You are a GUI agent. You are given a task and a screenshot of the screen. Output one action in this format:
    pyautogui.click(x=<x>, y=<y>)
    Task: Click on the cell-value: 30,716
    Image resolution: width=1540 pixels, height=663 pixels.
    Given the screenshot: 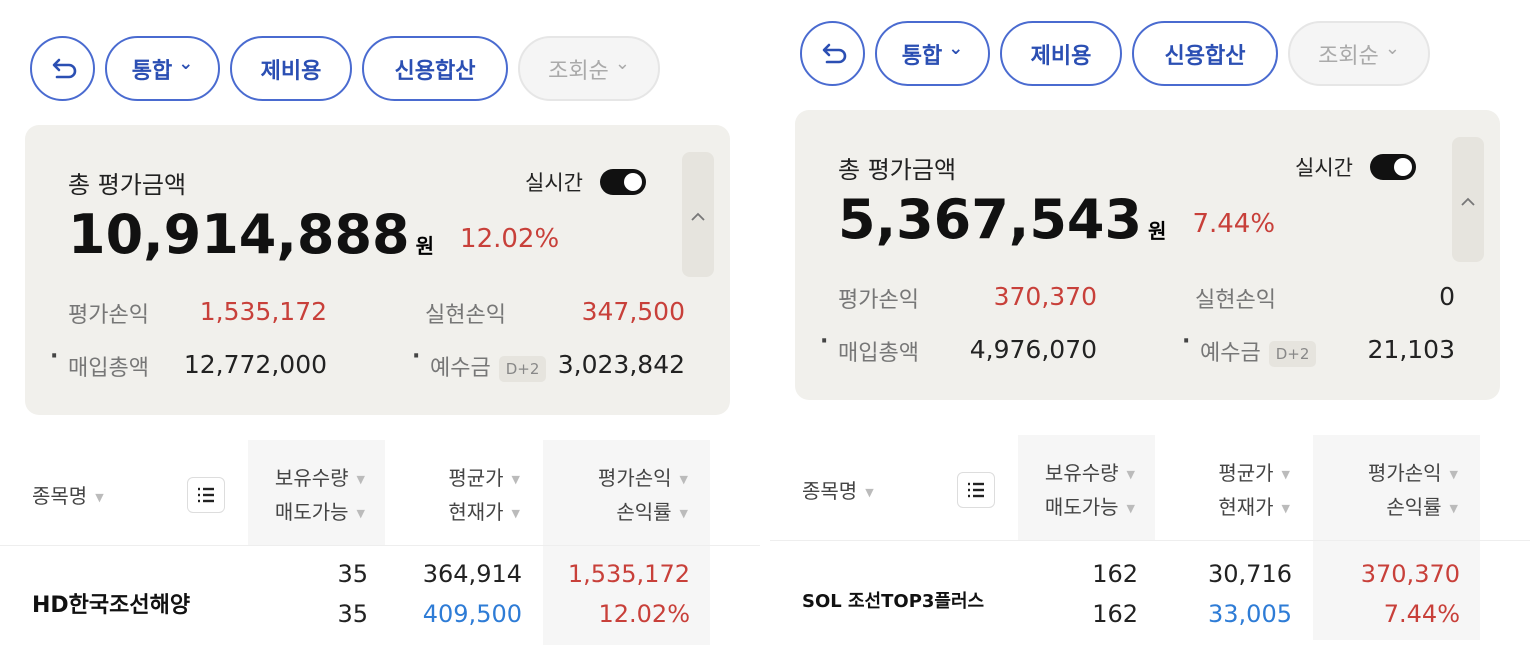 What is the action you would take?
    pyautogui.click(x=1250, y=574)
    